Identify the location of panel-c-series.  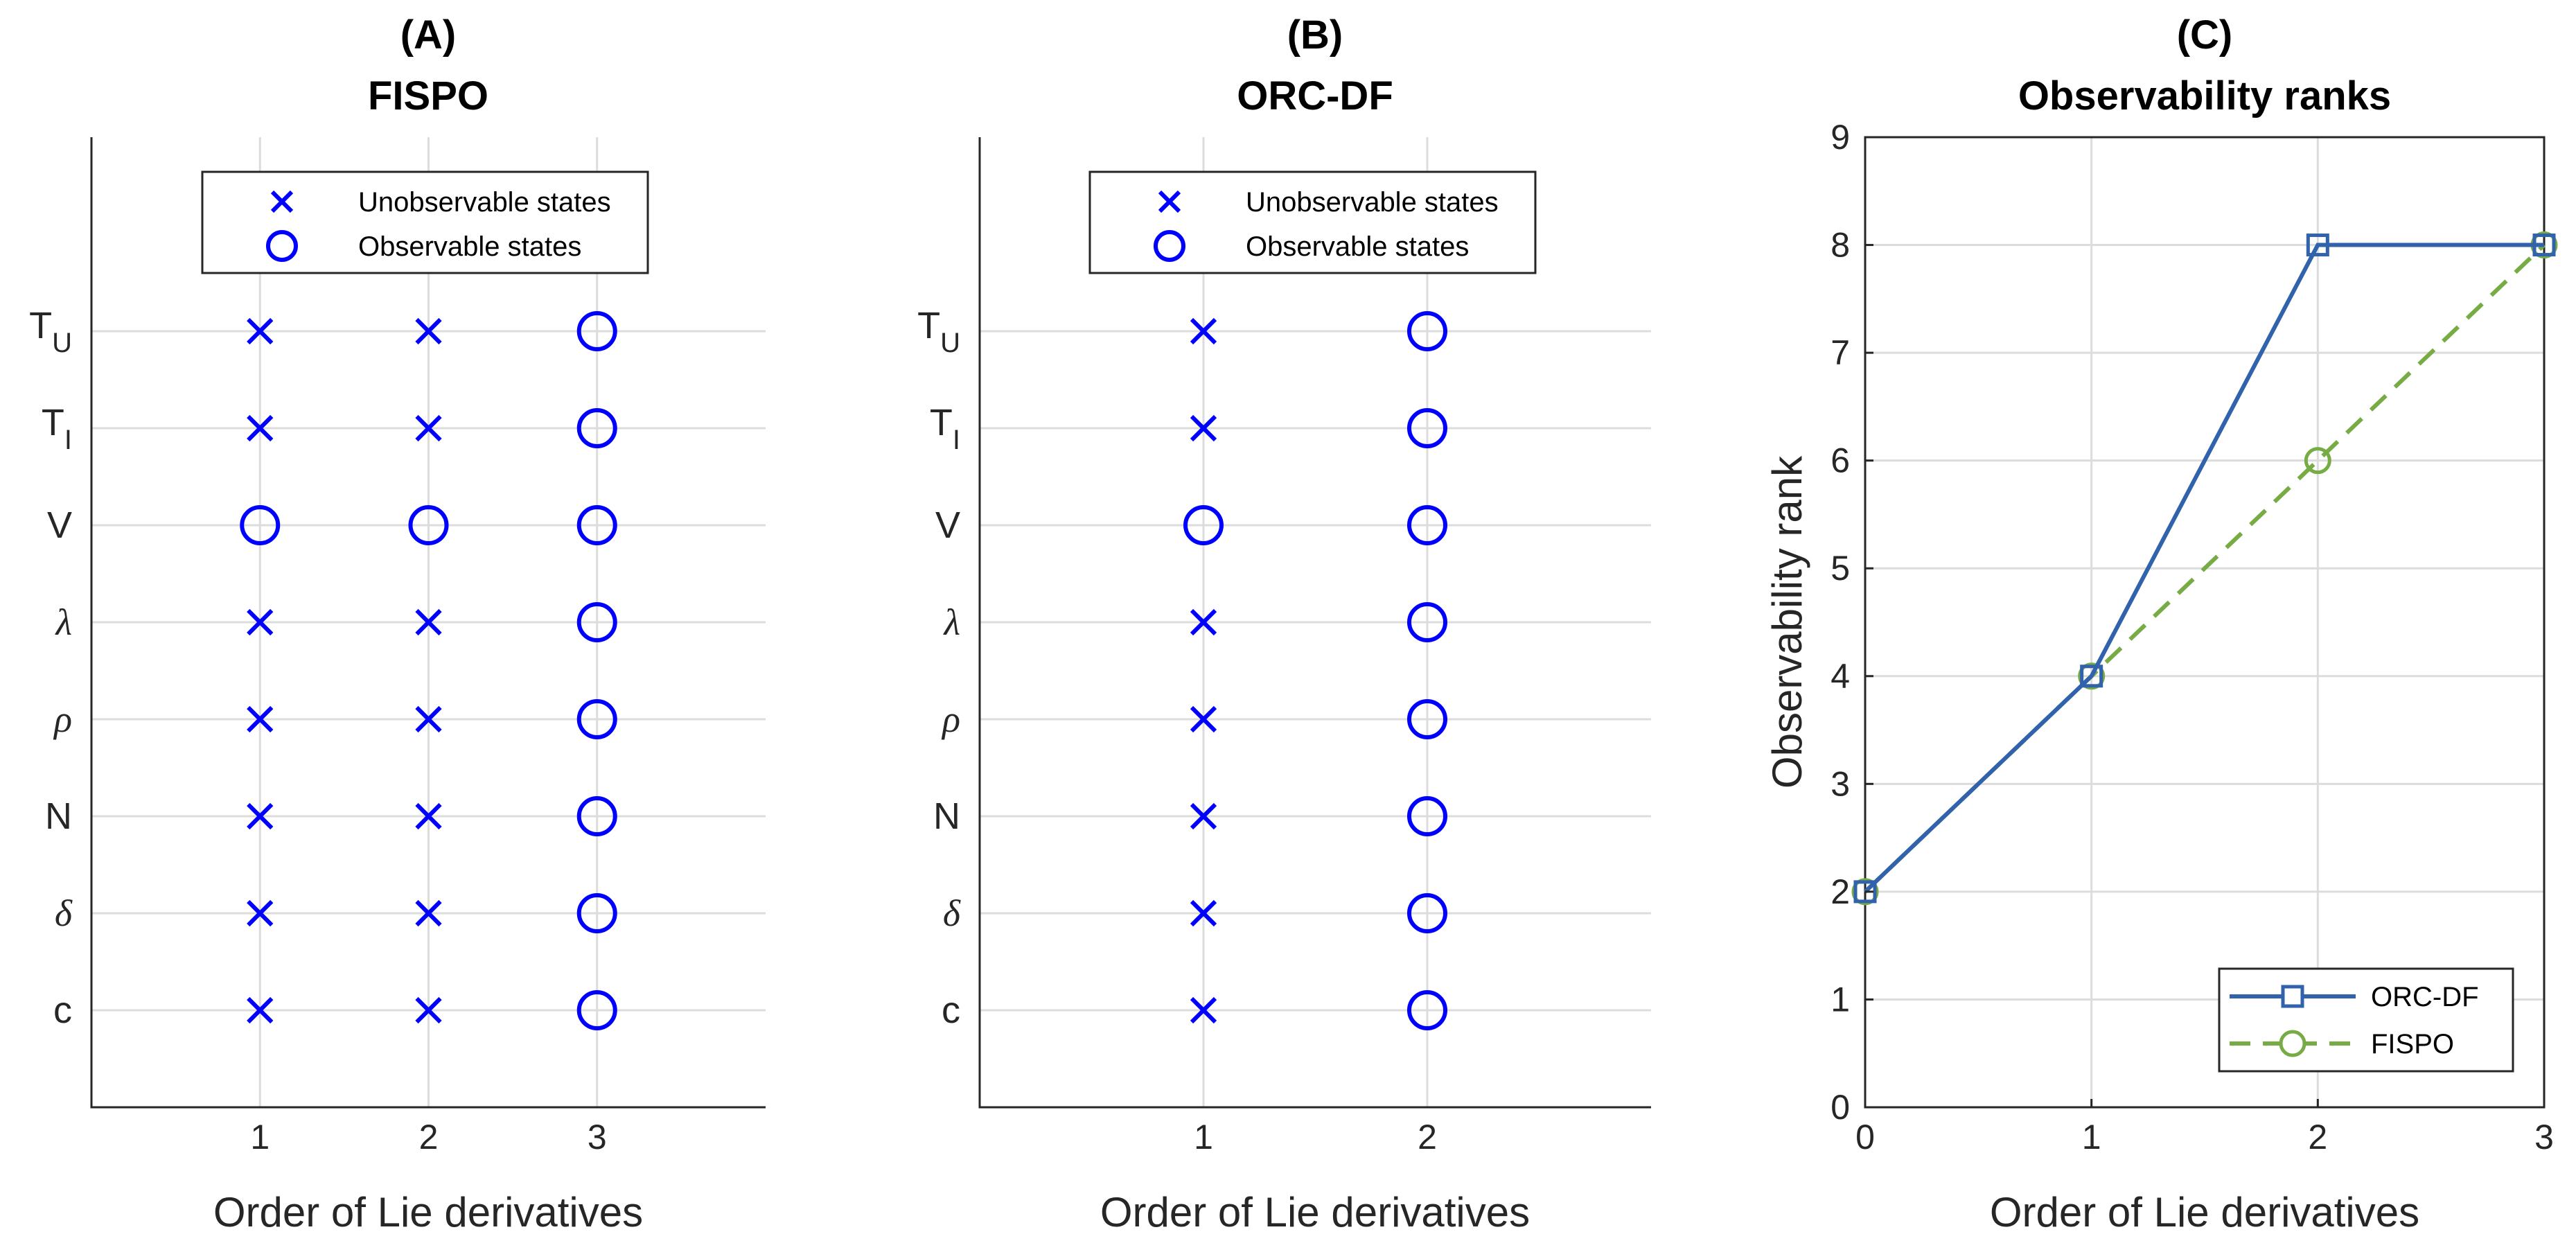
(2204, 568).